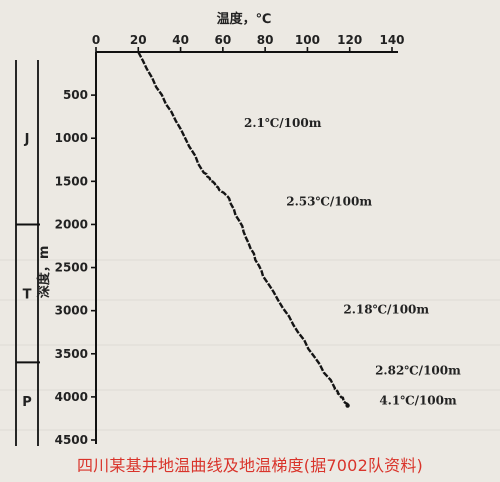 The height and width of the screenshot is (482, 500). What do you see at coordinates (249, 465) in the screenshot?
I see `figure-caption: 四川某基井地温曲线及地温梯度(据7002队资料)` at bounding box center [249, 465].